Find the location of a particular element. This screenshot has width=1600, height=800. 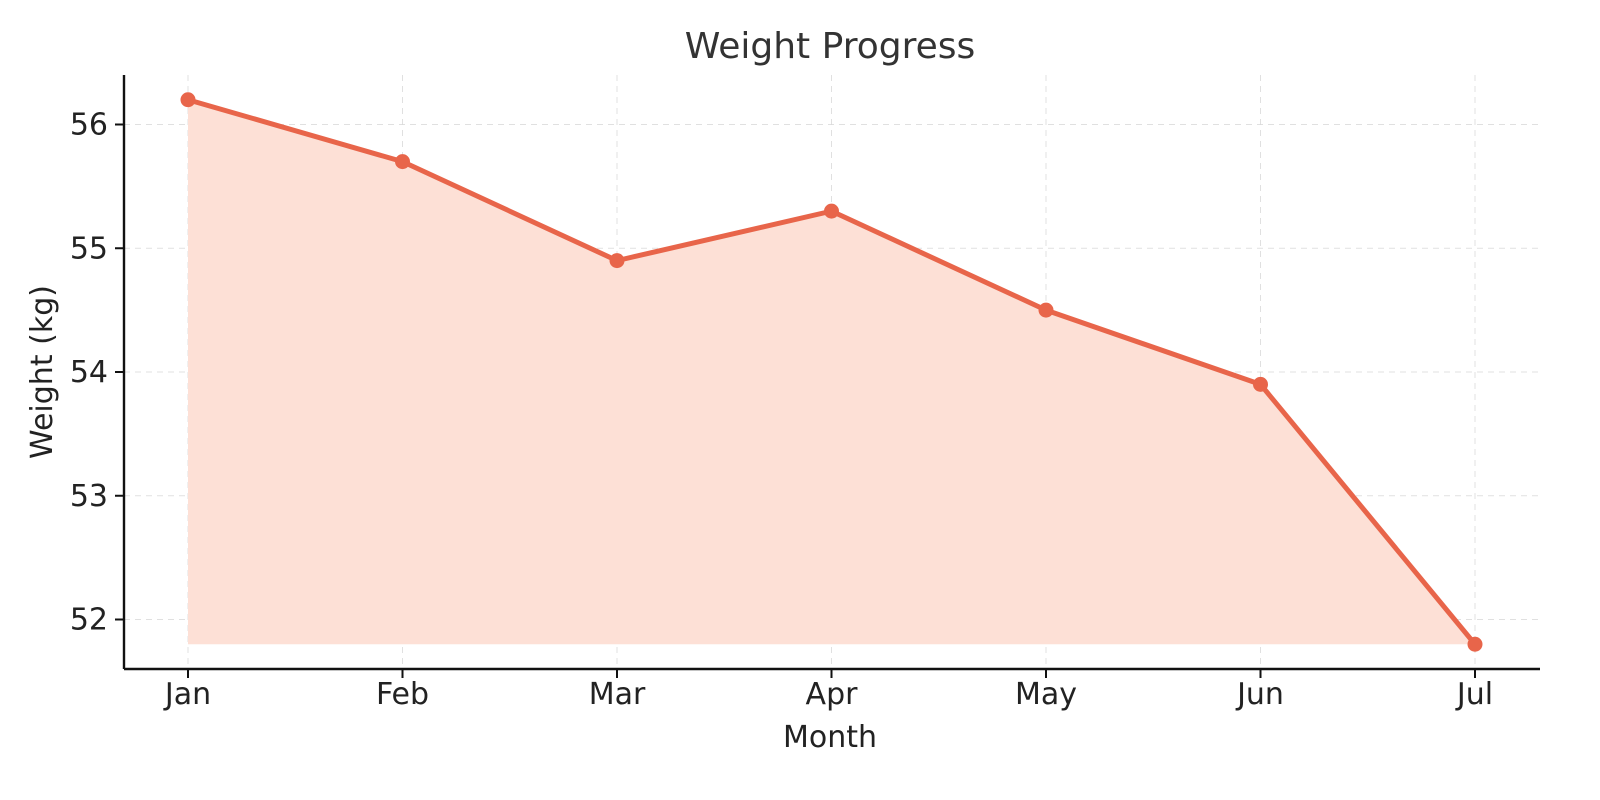

data-point-feb is located at coordinates (402, 162).